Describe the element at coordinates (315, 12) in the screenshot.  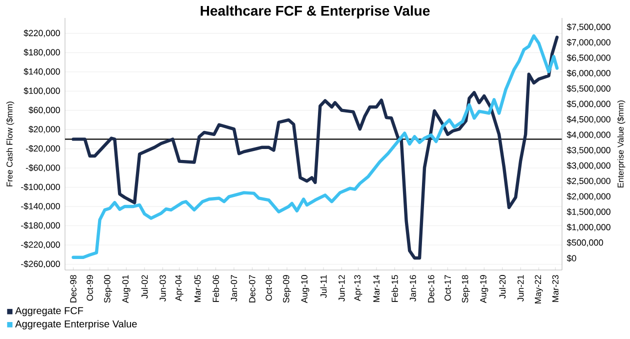
I see `chart-title: Healthcare FCF & Enterprise Value` at that location.